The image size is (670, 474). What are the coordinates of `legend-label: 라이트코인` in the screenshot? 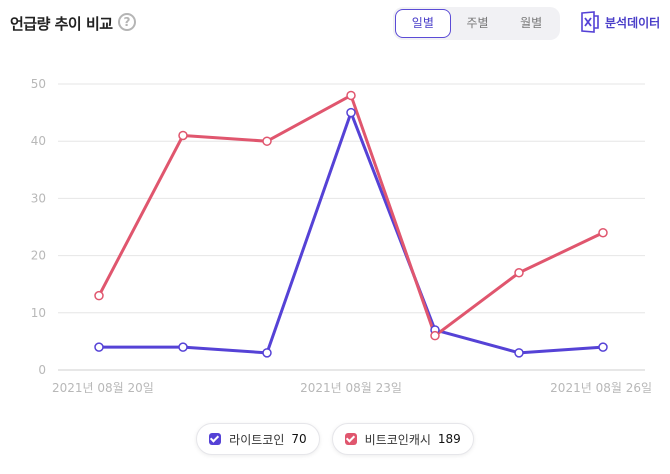 It's located at (257, 439).